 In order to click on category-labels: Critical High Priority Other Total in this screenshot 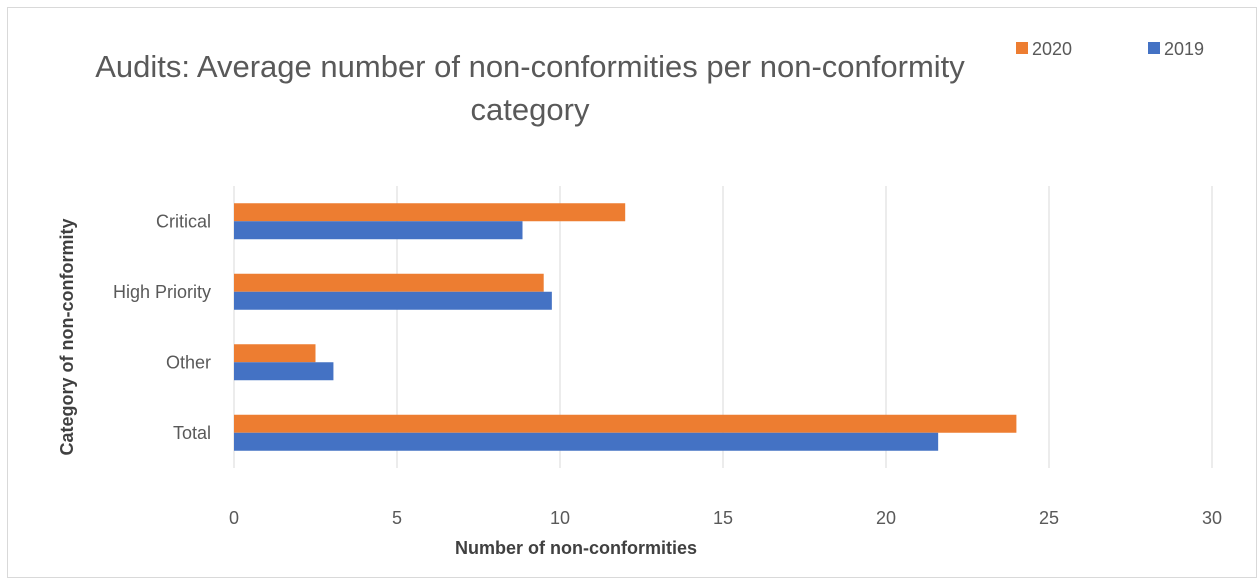, I will do `click(162, 327)`.